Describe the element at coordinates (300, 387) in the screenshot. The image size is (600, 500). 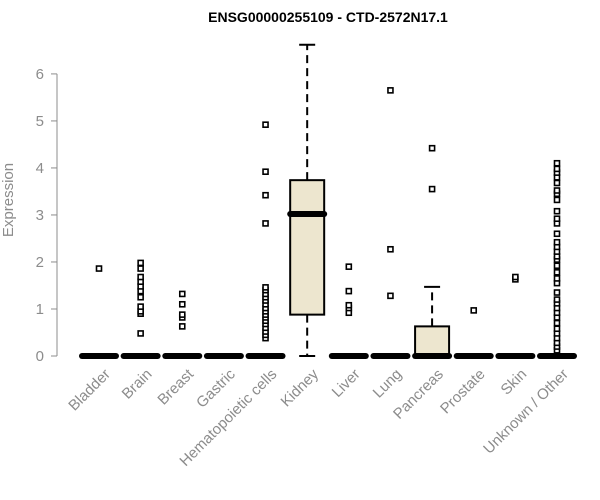
I see `x-category-label: Kidney` at that location.